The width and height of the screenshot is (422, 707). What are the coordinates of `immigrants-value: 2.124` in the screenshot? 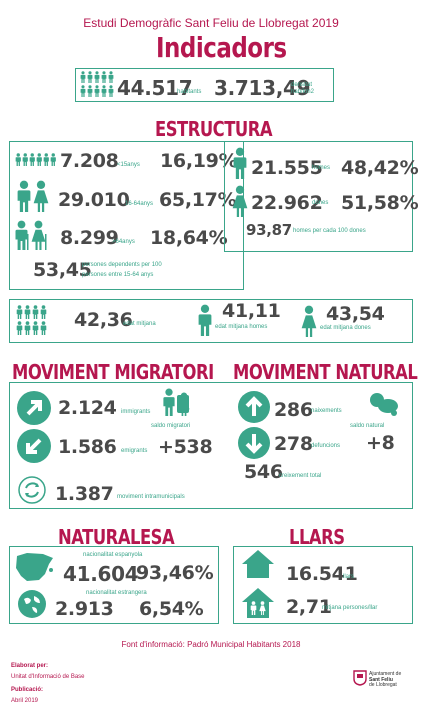 It's located at (87, 408).